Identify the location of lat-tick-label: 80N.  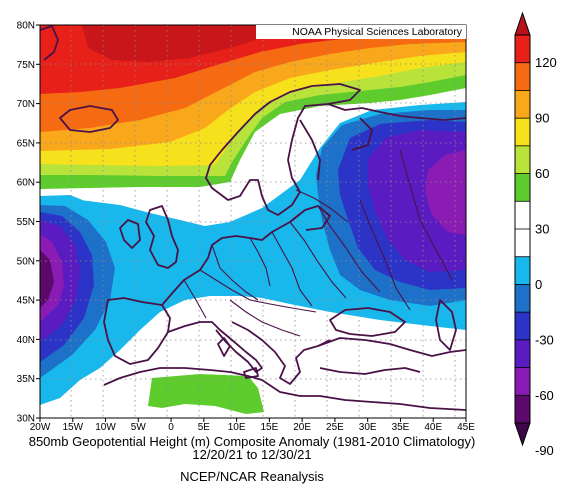
(26, 26).